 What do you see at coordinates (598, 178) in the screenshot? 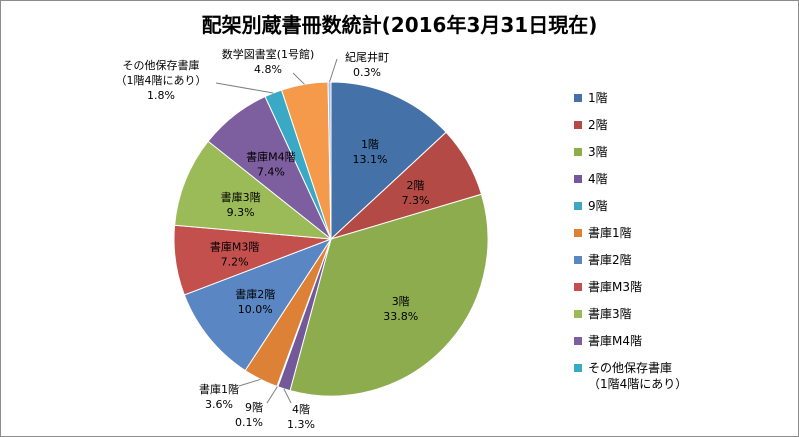
I see `legend-label: 4階` at bounding box center [598, 178].